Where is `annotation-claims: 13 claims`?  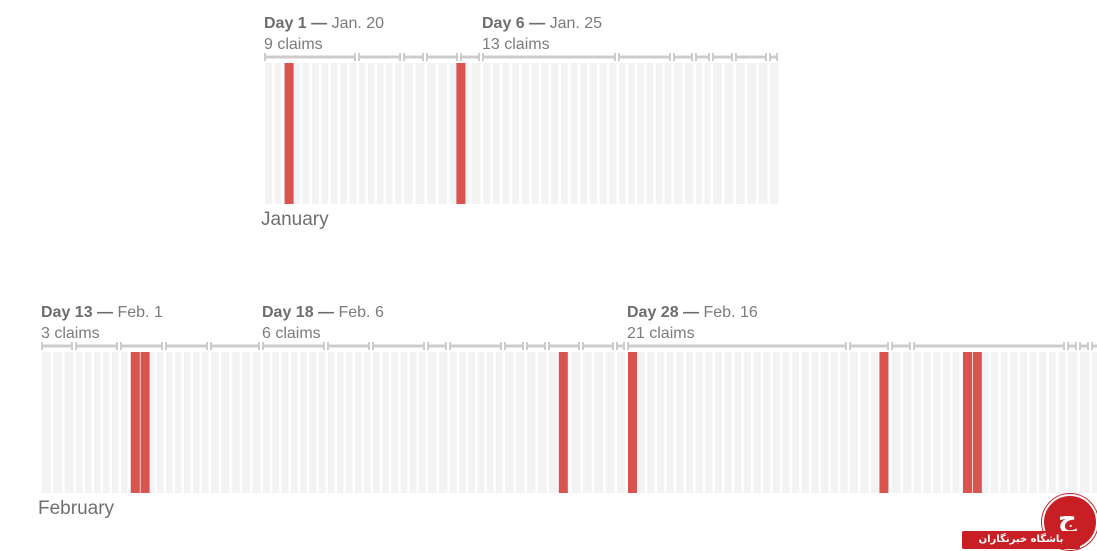
annotation-claims: 13 claims is located at coordinates (516, 44).